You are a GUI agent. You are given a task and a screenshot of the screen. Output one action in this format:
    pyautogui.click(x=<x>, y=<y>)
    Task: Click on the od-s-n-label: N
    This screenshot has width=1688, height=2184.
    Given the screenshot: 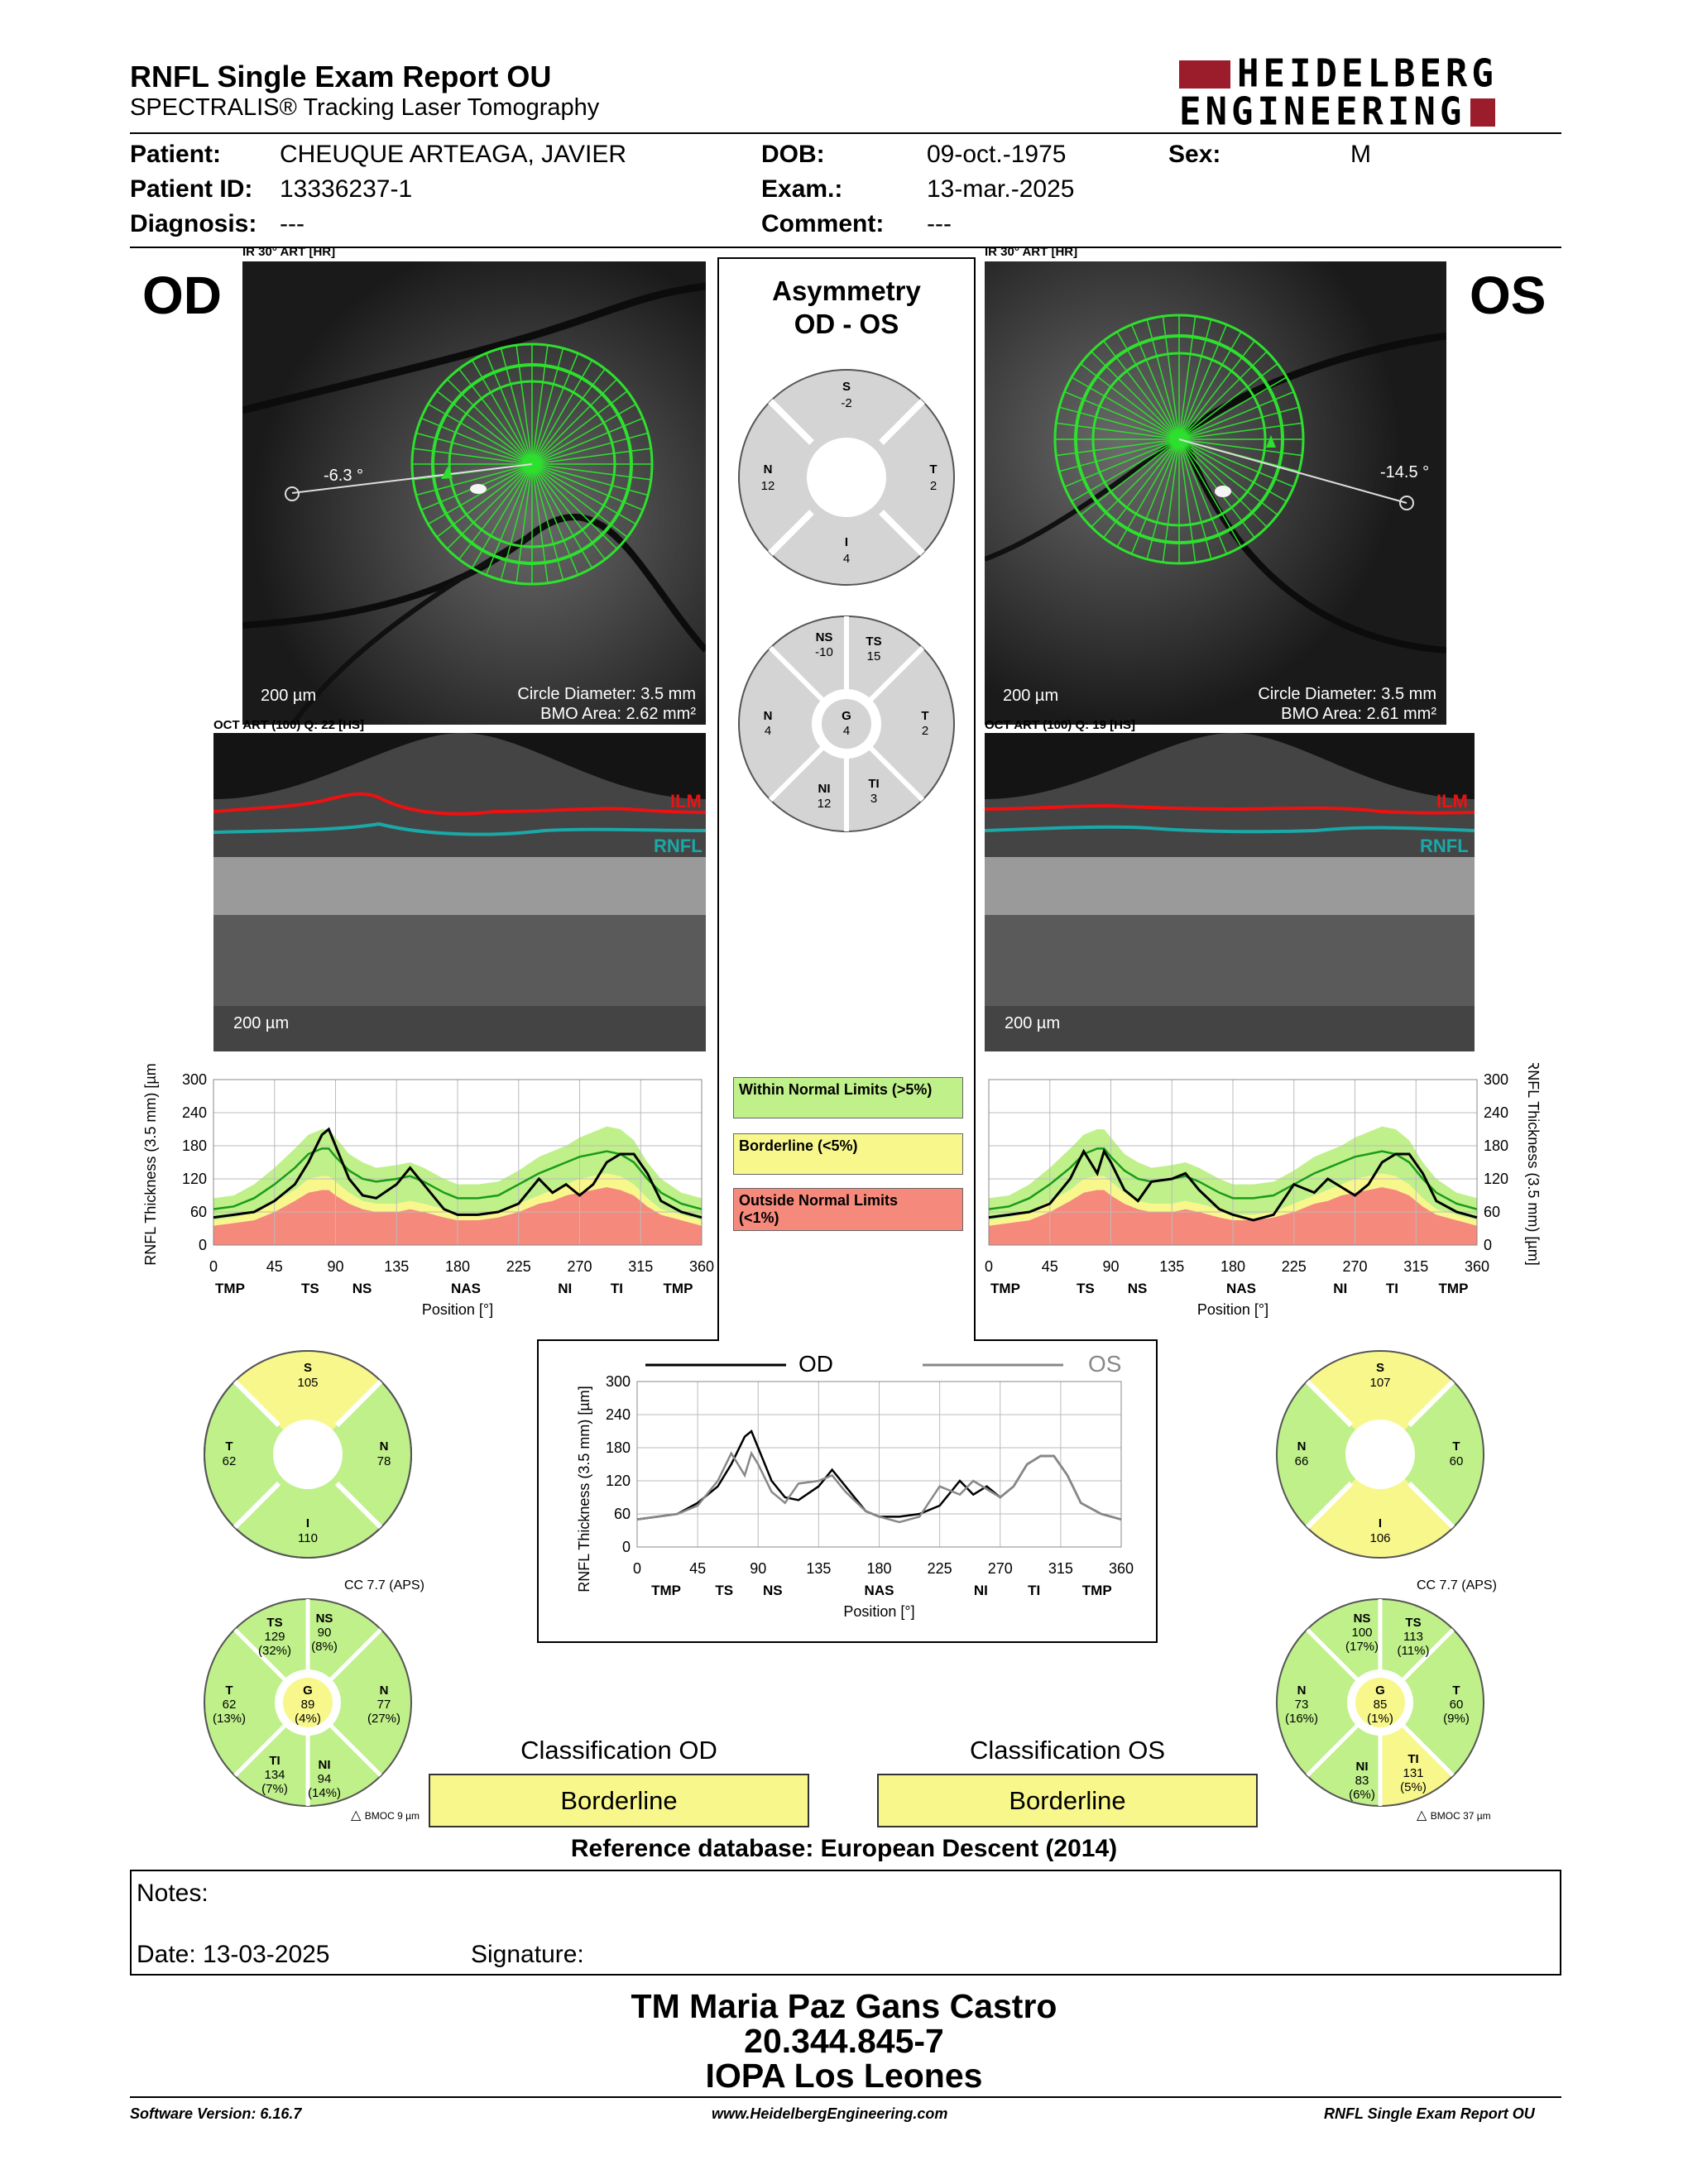 What is the action you would take?
    pyautogui.click(x=384, y=1691)
    